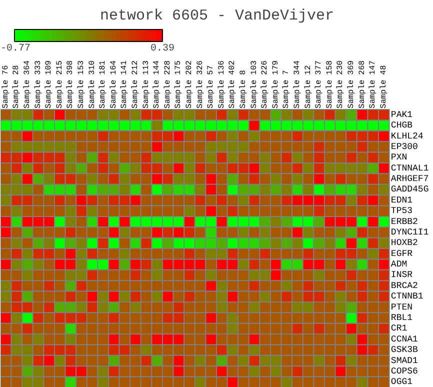 Image resolution: width=433 pixels, height=387 pixels. Describe the element at coordinates (401, 200) in the screenshot. I see `y-tick-label: EDN1` at that location.